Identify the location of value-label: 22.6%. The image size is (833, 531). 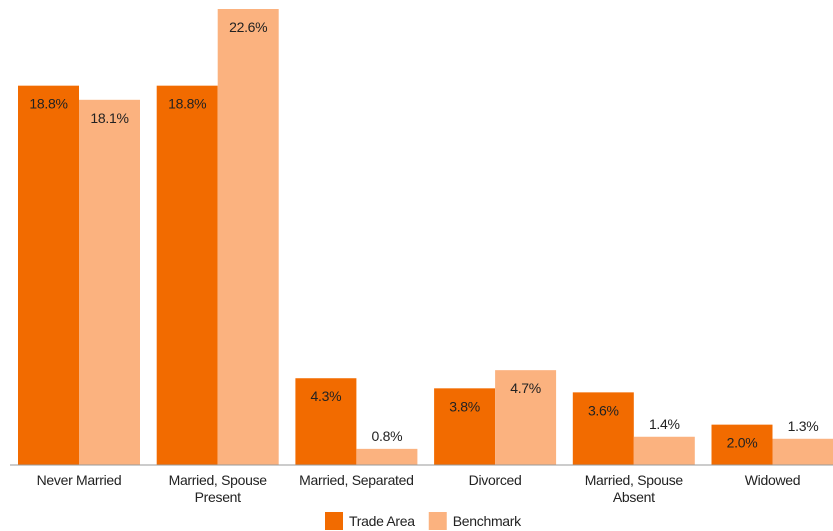
(248, 27).